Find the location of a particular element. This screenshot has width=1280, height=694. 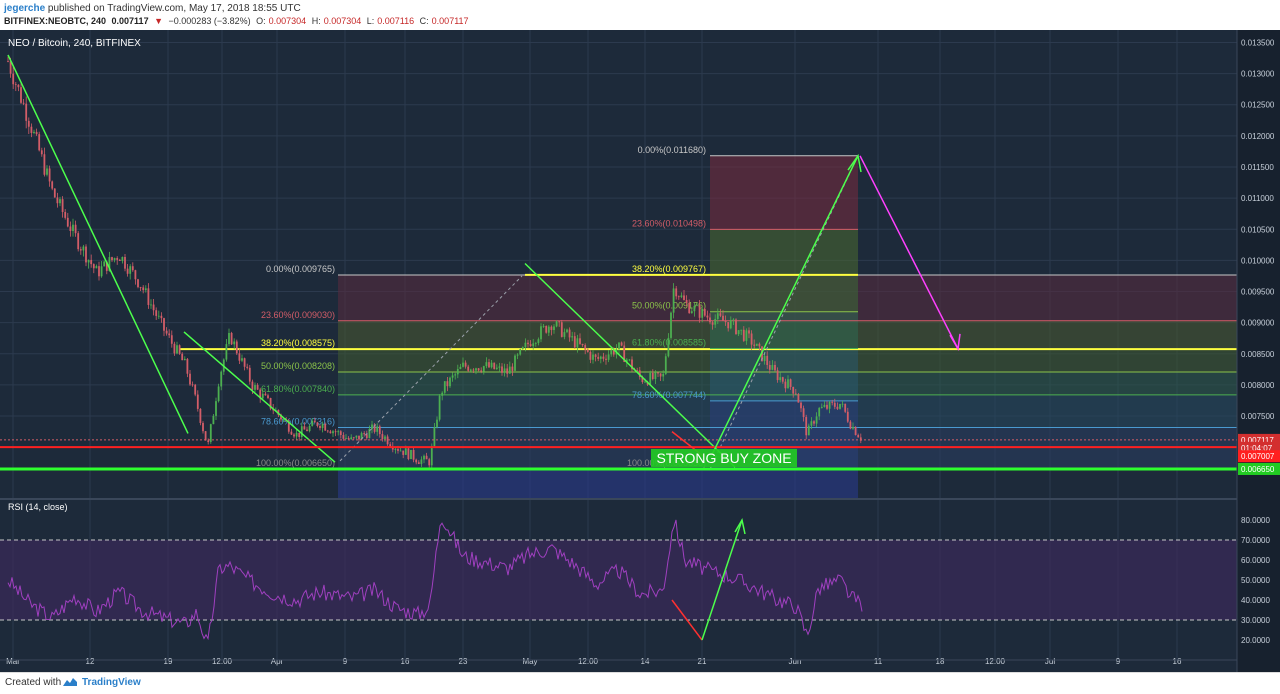

rsi-down-arrow is located at coordinates (687, 620).